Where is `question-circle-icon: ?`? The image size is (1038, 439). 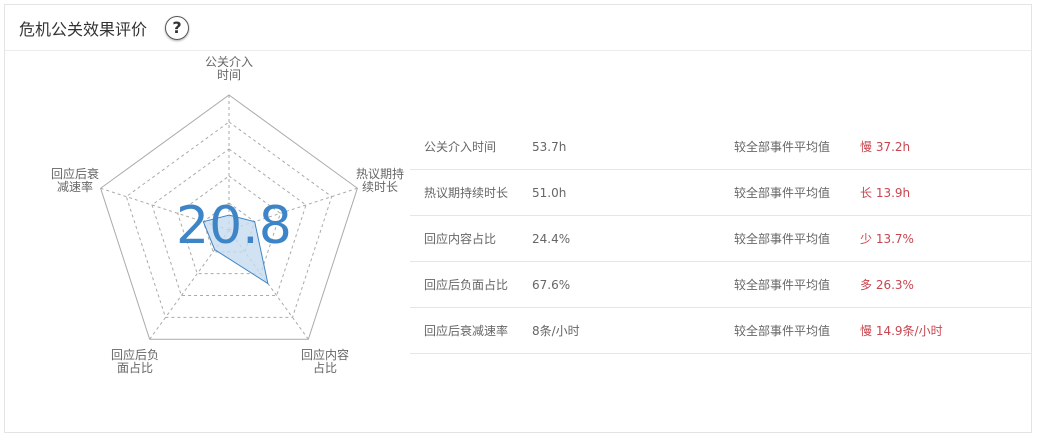
question-circle-icon: ? is located at coordinates (177, 27).